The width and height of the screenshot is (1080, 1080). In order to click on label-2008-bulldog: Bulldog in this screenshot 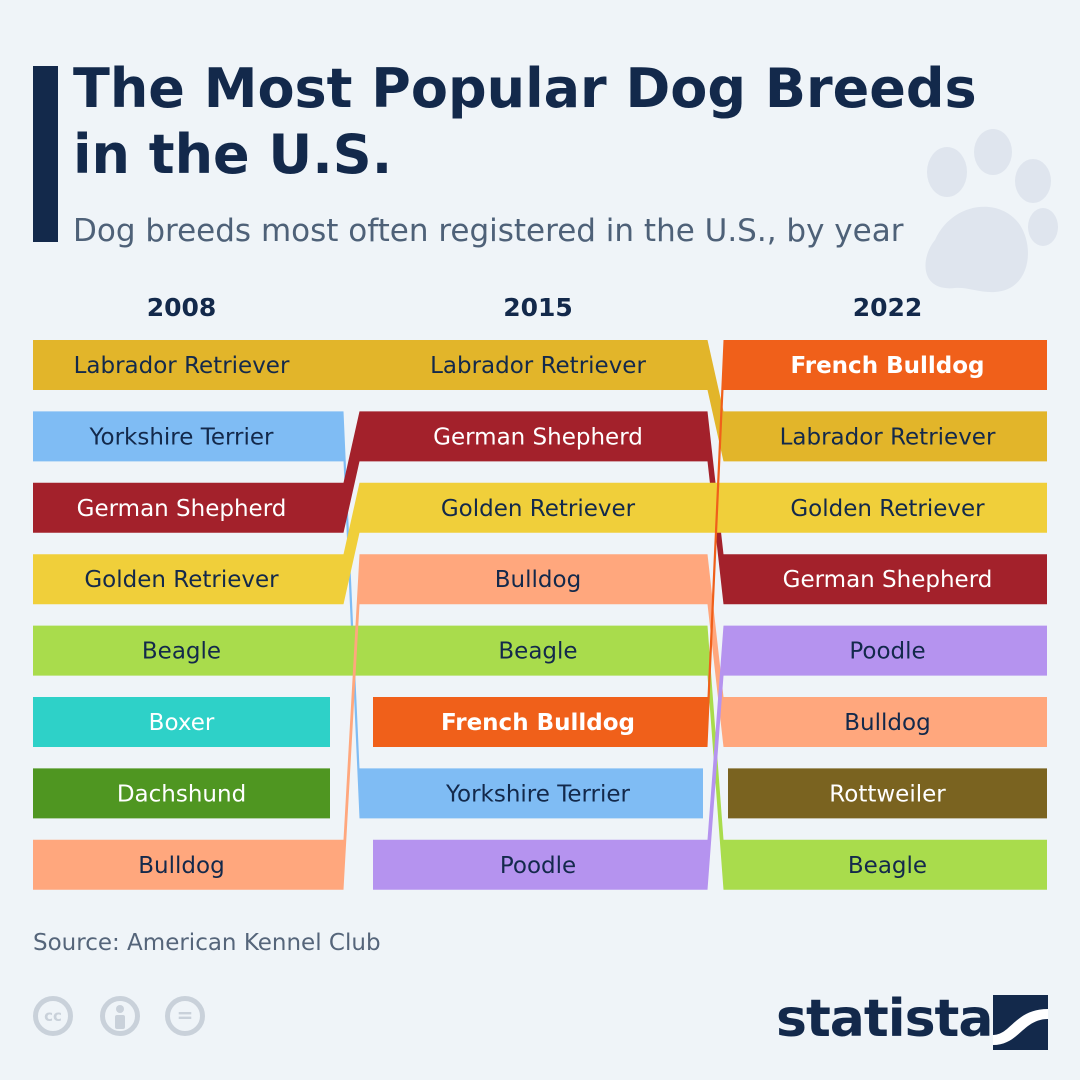, I will do `click(181, 866)`.